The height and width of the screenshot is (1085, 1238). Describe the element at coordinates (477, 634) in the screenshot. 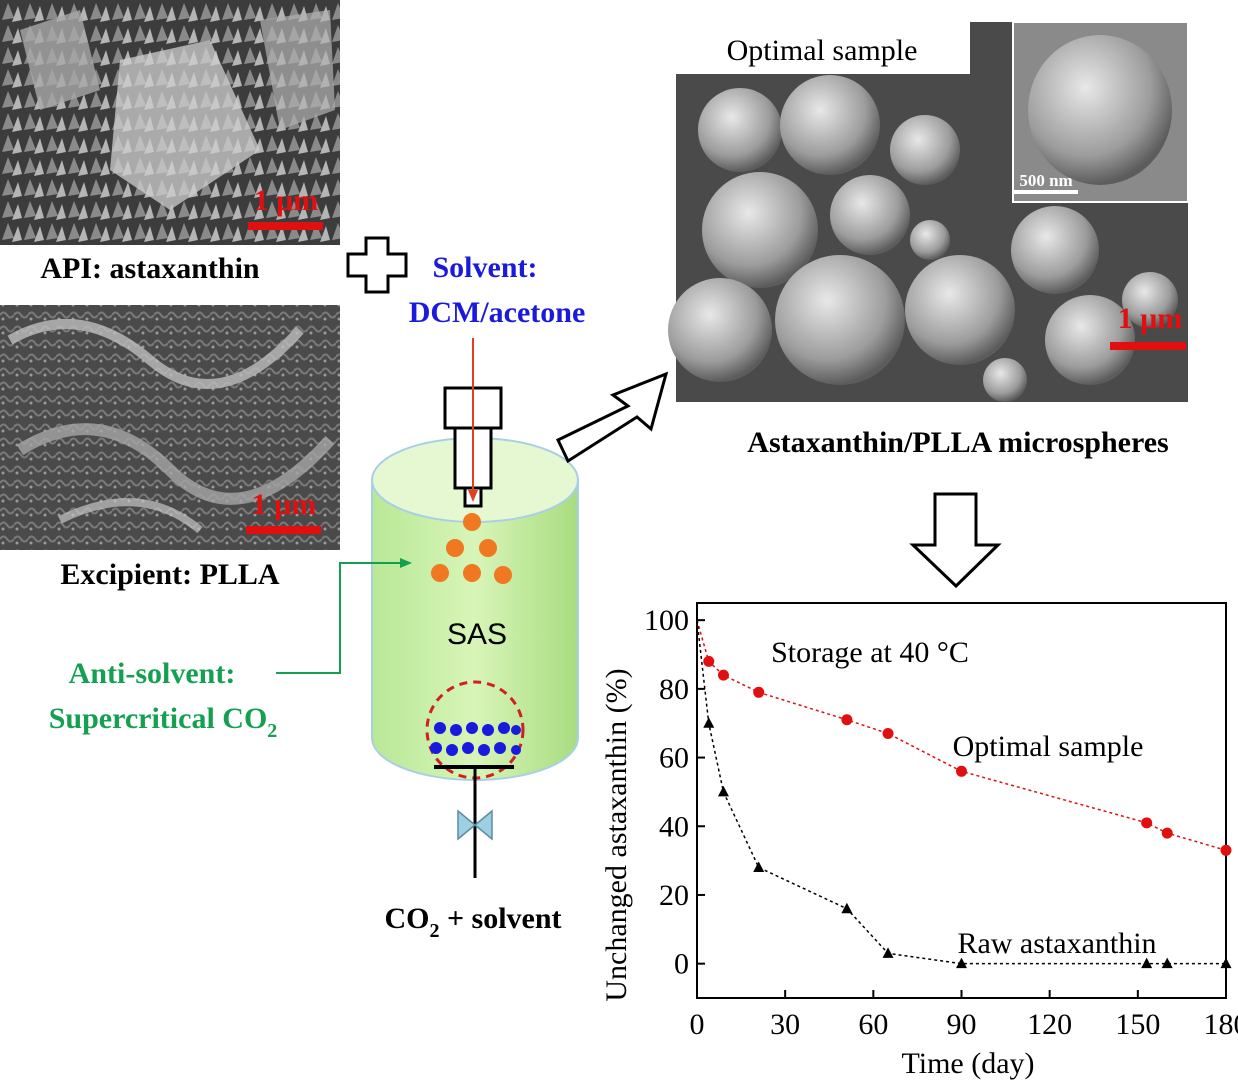

I see `vessel-label: SAS` at that location.